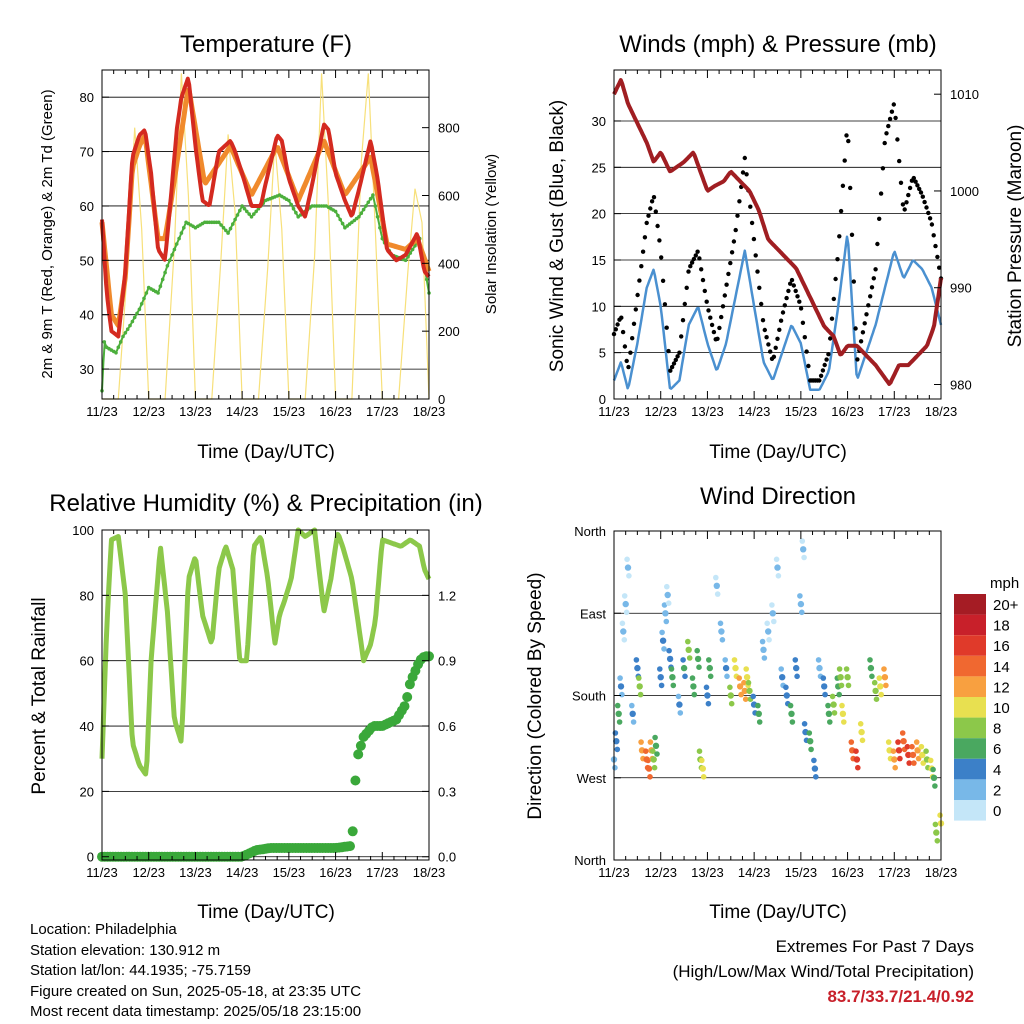  I want to click on y2-tick-label: 0.9, so click(447, 661).